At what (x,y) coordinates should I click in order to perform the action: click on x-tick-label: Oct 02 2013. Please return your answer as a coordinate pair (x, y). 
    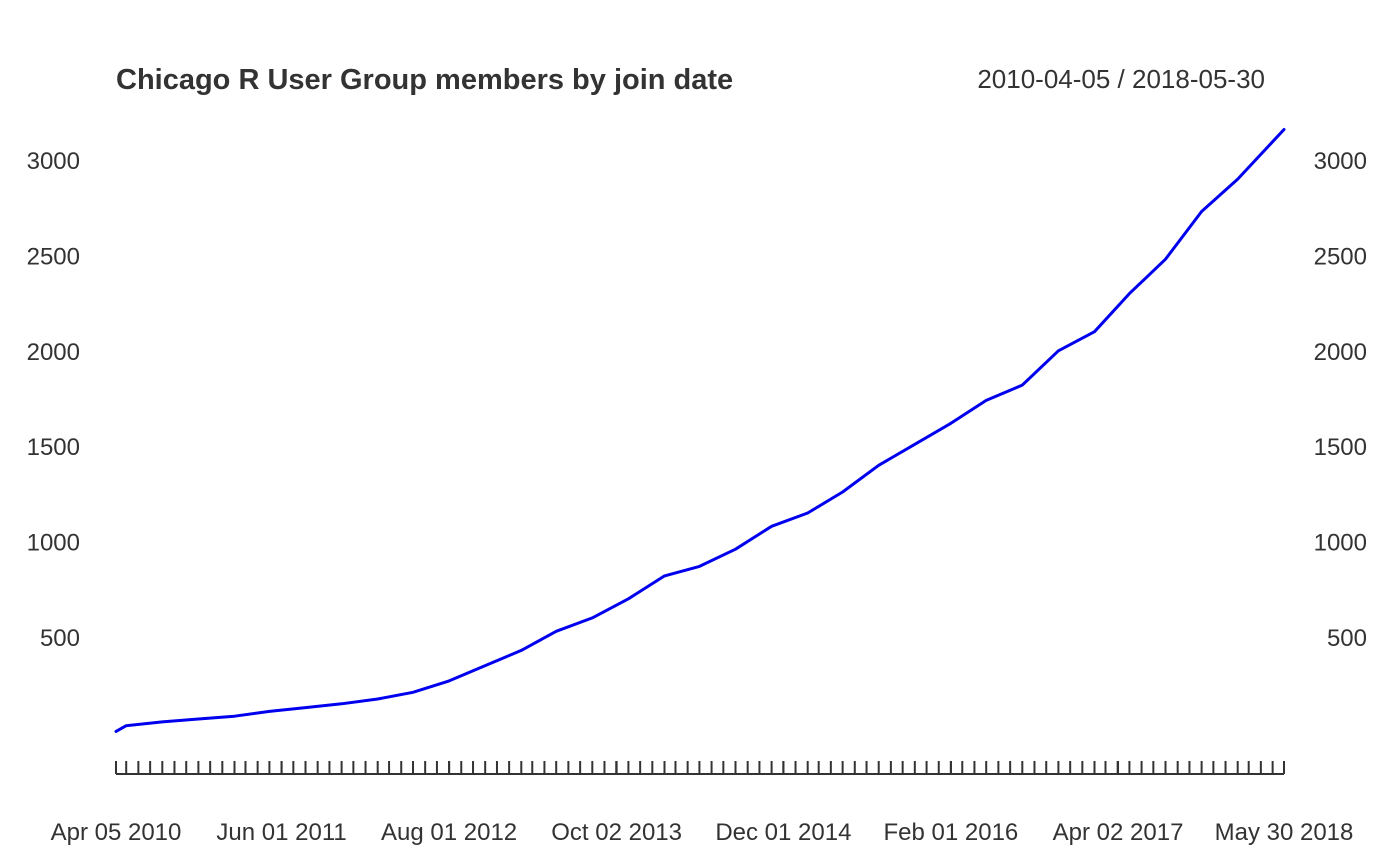
    Looking at the image, I should click on (616, 832).